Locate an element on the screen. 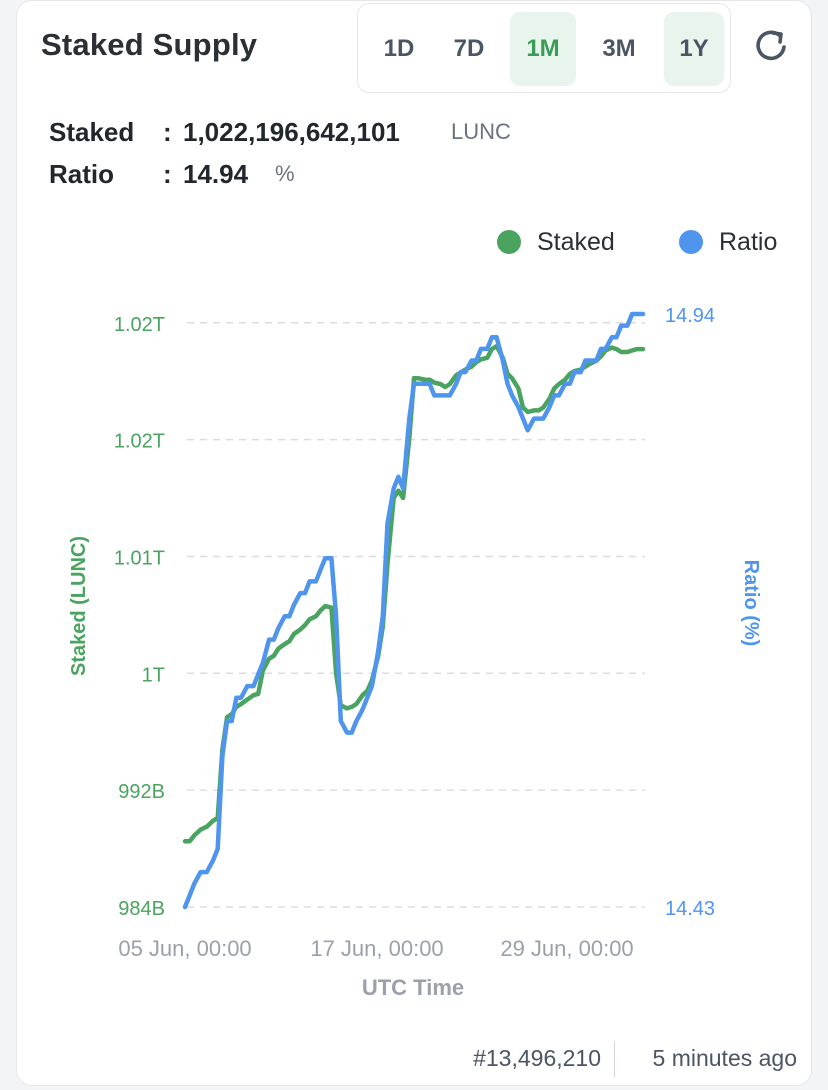  legend-staked-dot is located at coordinates (509, 242).